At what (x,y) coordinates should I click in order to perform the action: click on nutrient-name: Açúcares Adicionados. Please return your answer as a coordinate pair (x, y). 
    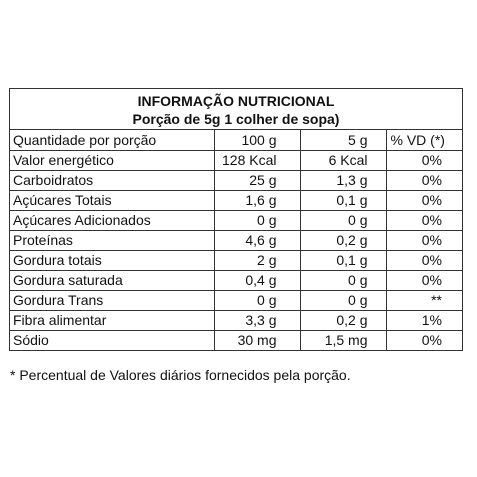
    Looking at the image, I should click on (112, 220).